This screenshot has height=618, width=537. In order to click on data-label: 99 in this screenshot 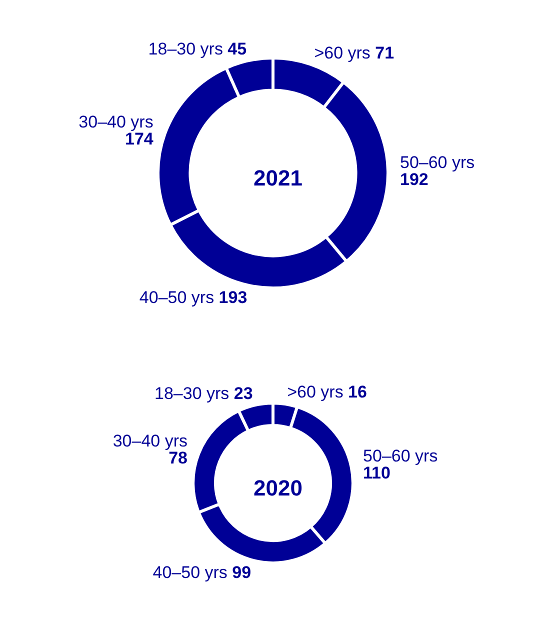, I will do `click(242, 572)`.